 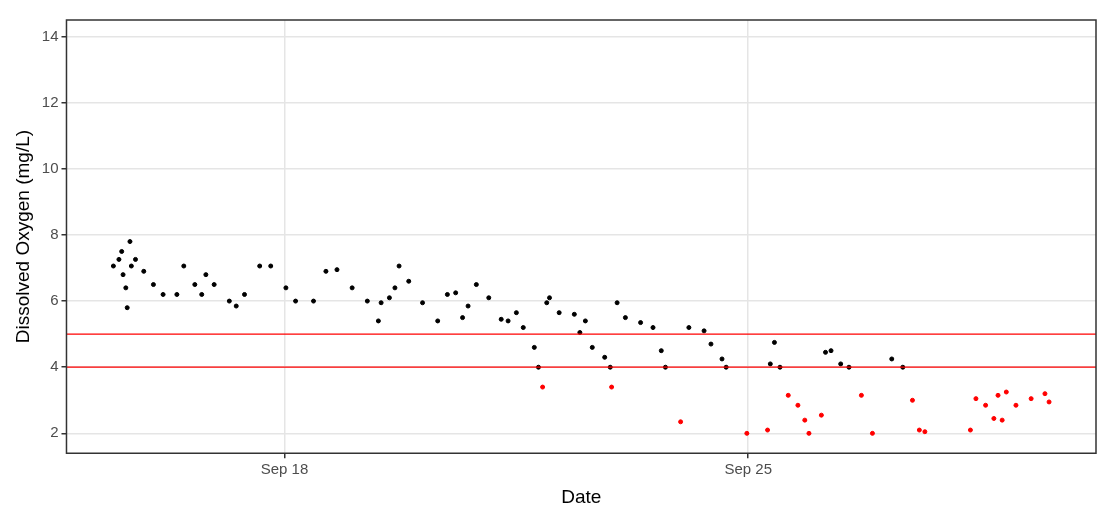 What do you see at coordinates (54, 300) in the screenshot?
I see `y-tick-label: 6` at bounding box center [54, 300].